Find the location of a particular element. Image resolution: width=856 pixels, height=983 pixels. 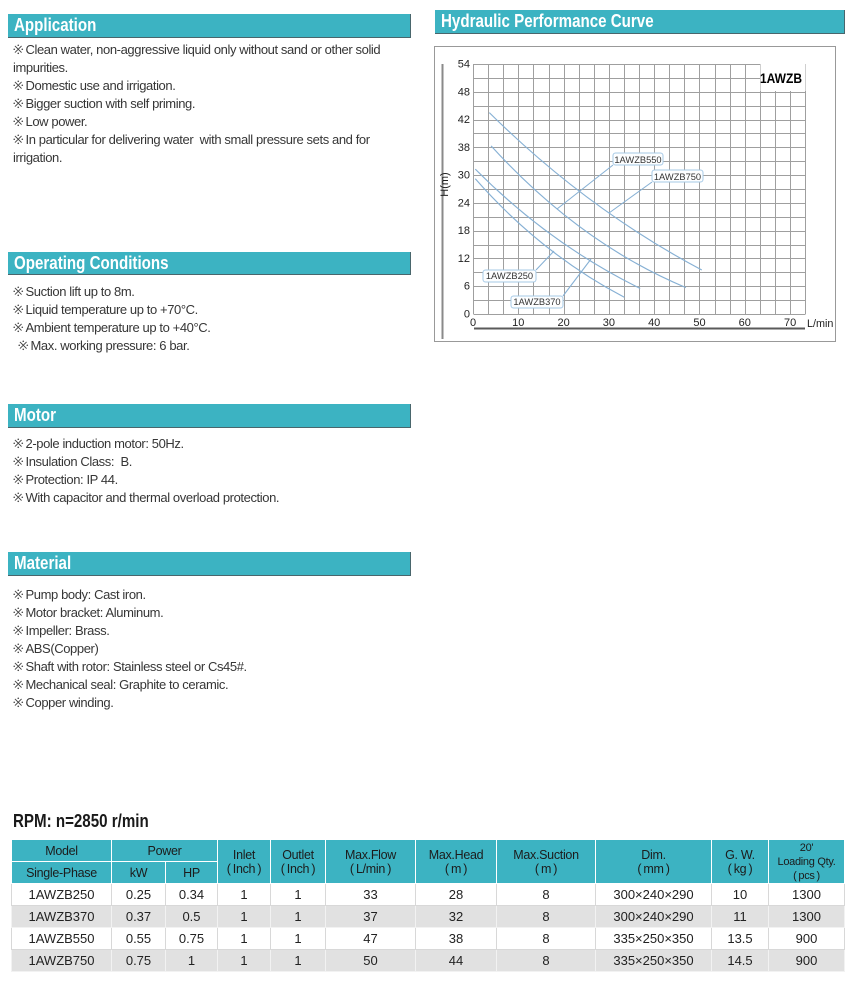

svg-text: 1AWZB550 is located at coordinates (637, 160).